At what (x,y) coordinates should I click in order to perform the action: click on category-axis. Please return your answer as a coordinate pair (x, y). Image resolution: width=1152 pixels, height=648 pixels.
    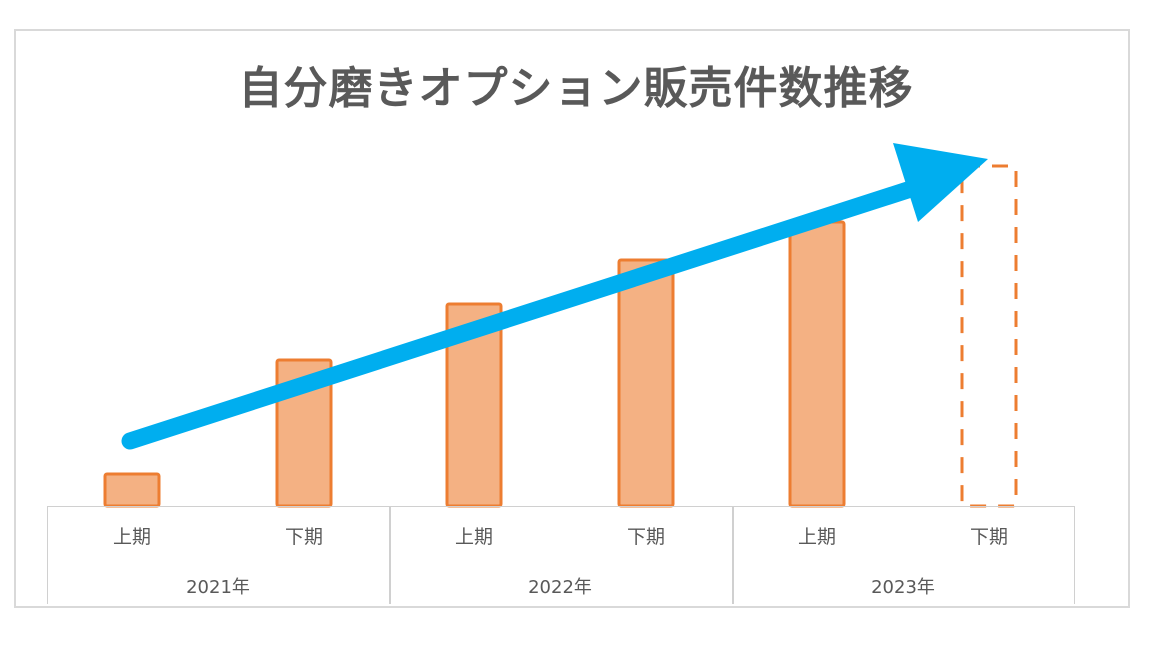
    Looking at the image, I should click on (561, 555).